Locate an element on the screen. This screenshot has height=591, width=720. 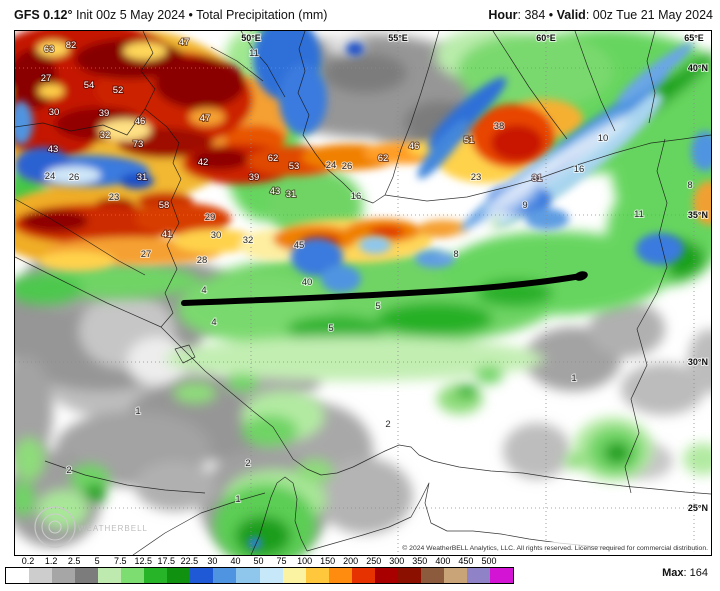
caspian-coastline is located at coordinates (368, 117).